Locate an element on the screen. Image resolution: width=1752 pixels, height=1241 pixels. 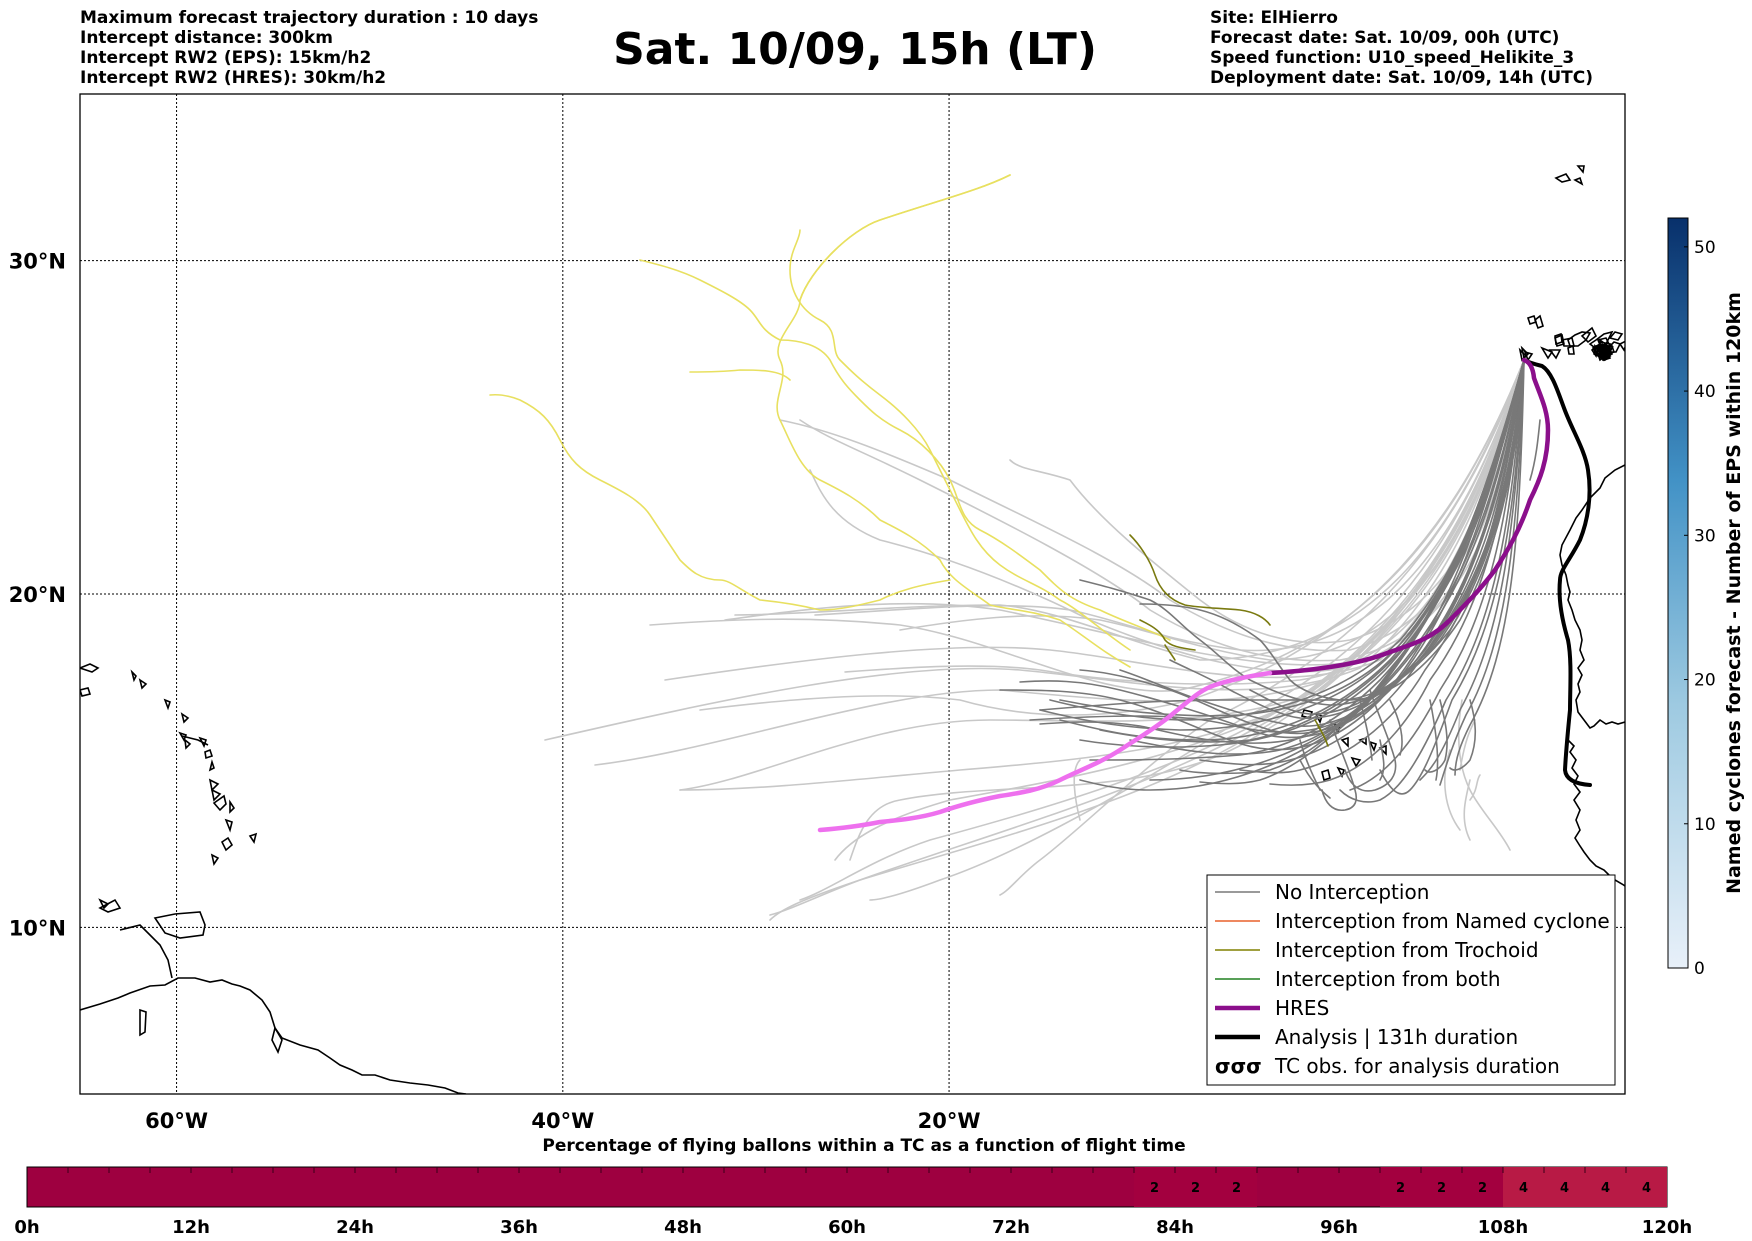
hres-trajectory-recent is located at coordinates (1409, 516).